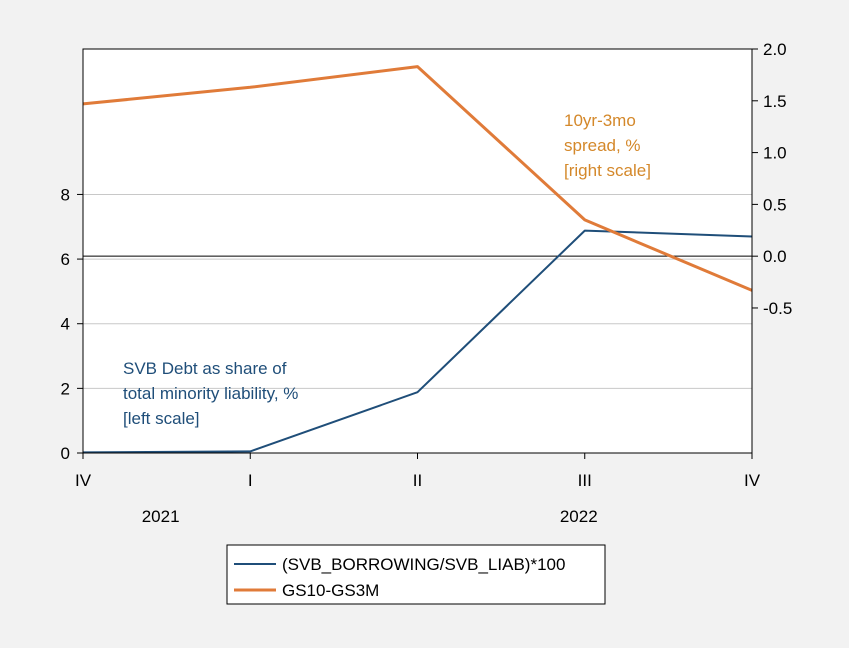 Image resolution: width=849 pixels, height=648 pixels. I want to click on right-tick-label: 1.5, so click(775, 101).